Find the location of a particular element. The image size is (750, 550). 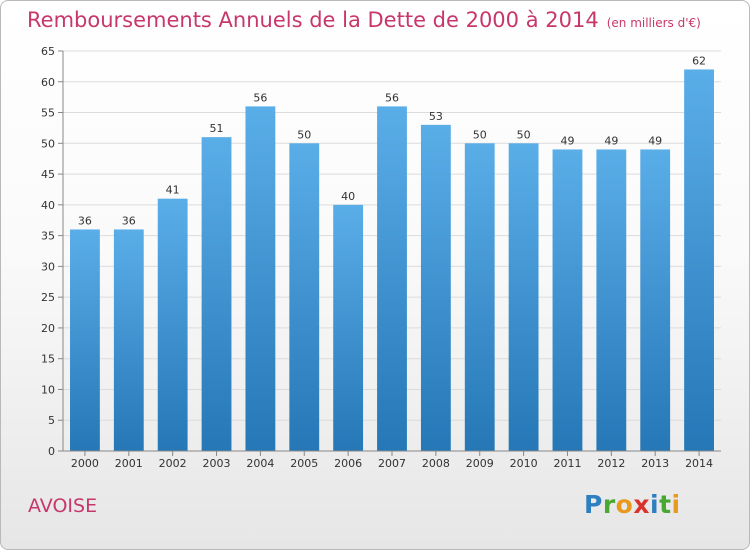

x-tick-label-2012: 2012 is located at coordinates (611, 463).